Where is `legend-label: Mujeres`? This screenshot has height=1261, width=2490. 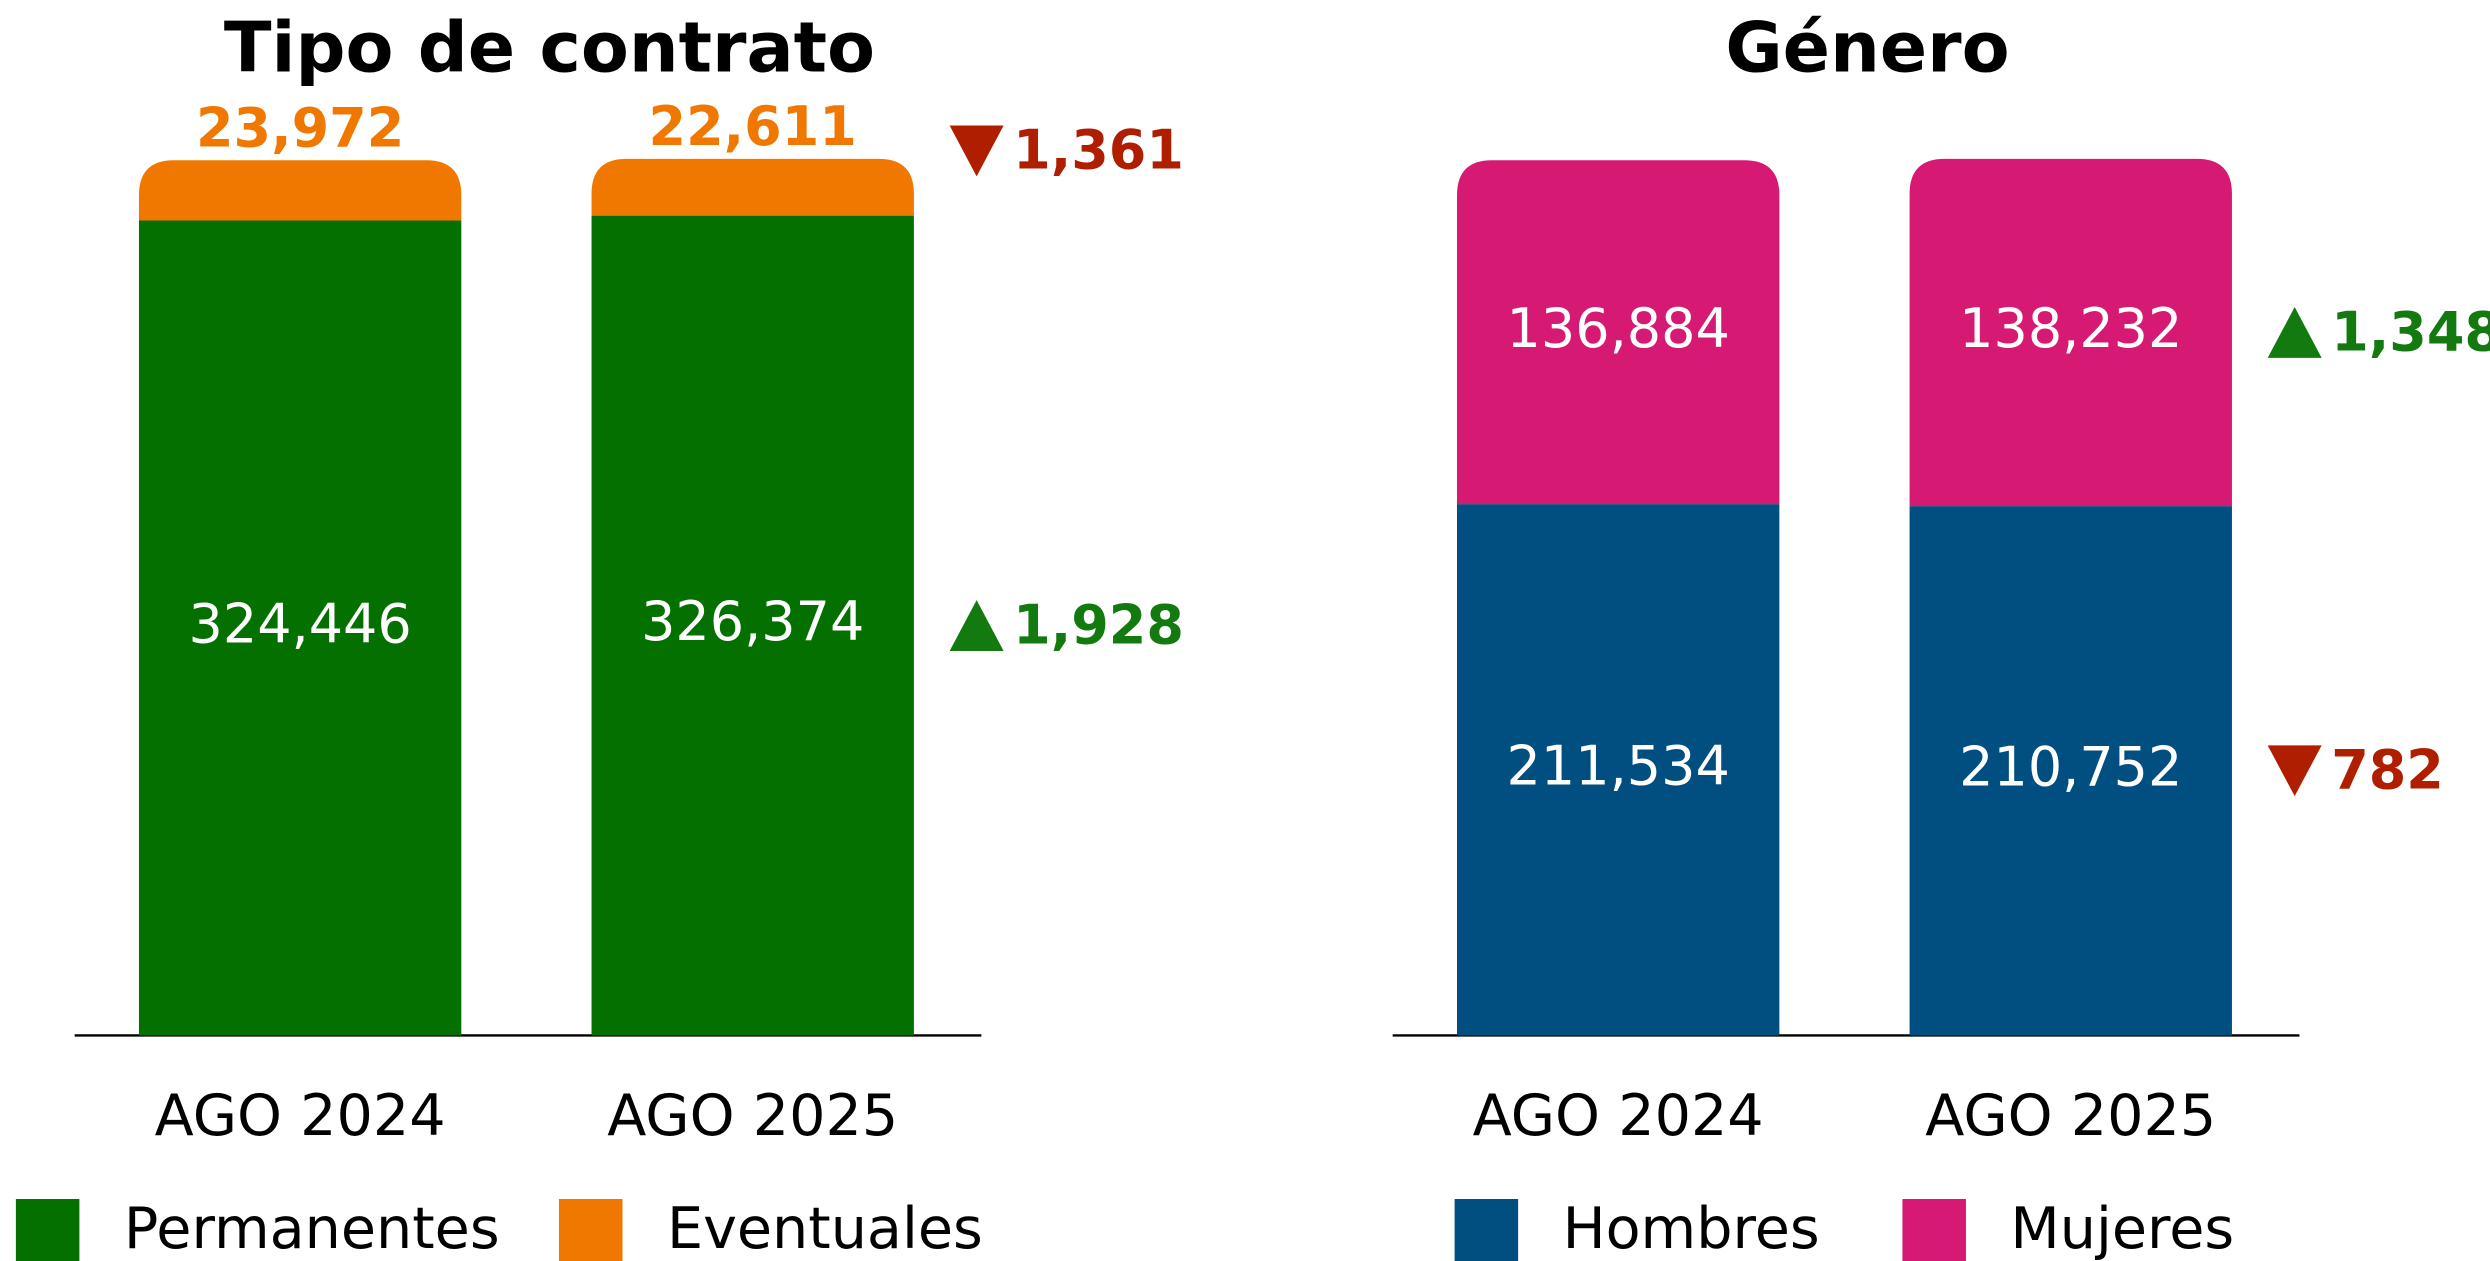
legend-label: Mujeres is located at coordinates (2122, 1228).